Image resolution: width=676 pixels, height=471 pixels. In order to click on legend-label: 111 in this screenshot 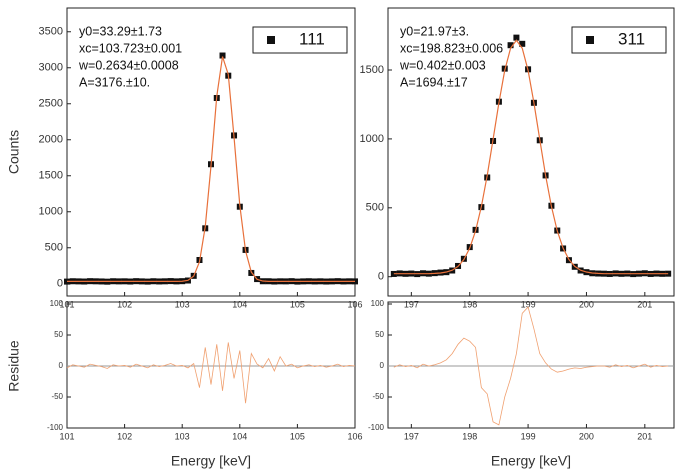, I will do `click(312, 38)`.